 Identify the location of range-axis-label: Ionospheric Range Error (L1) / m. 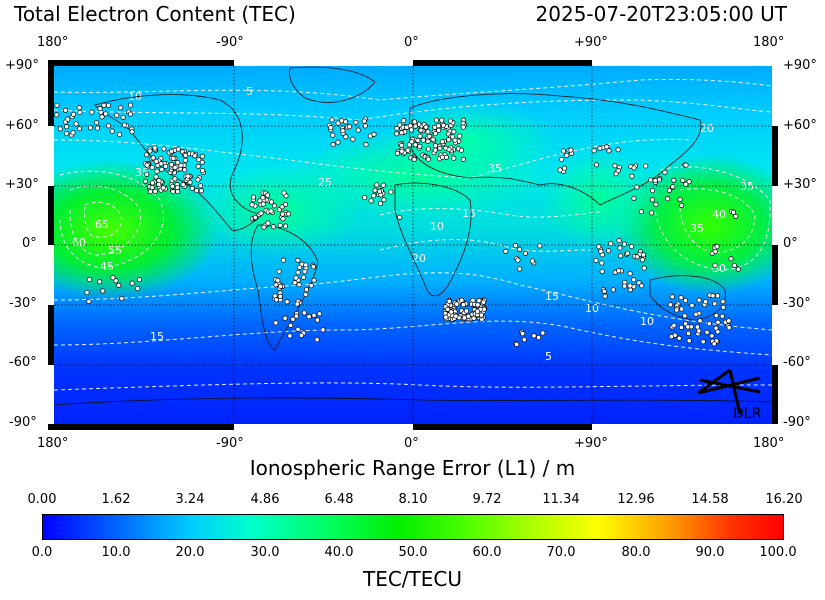
(412, 468).